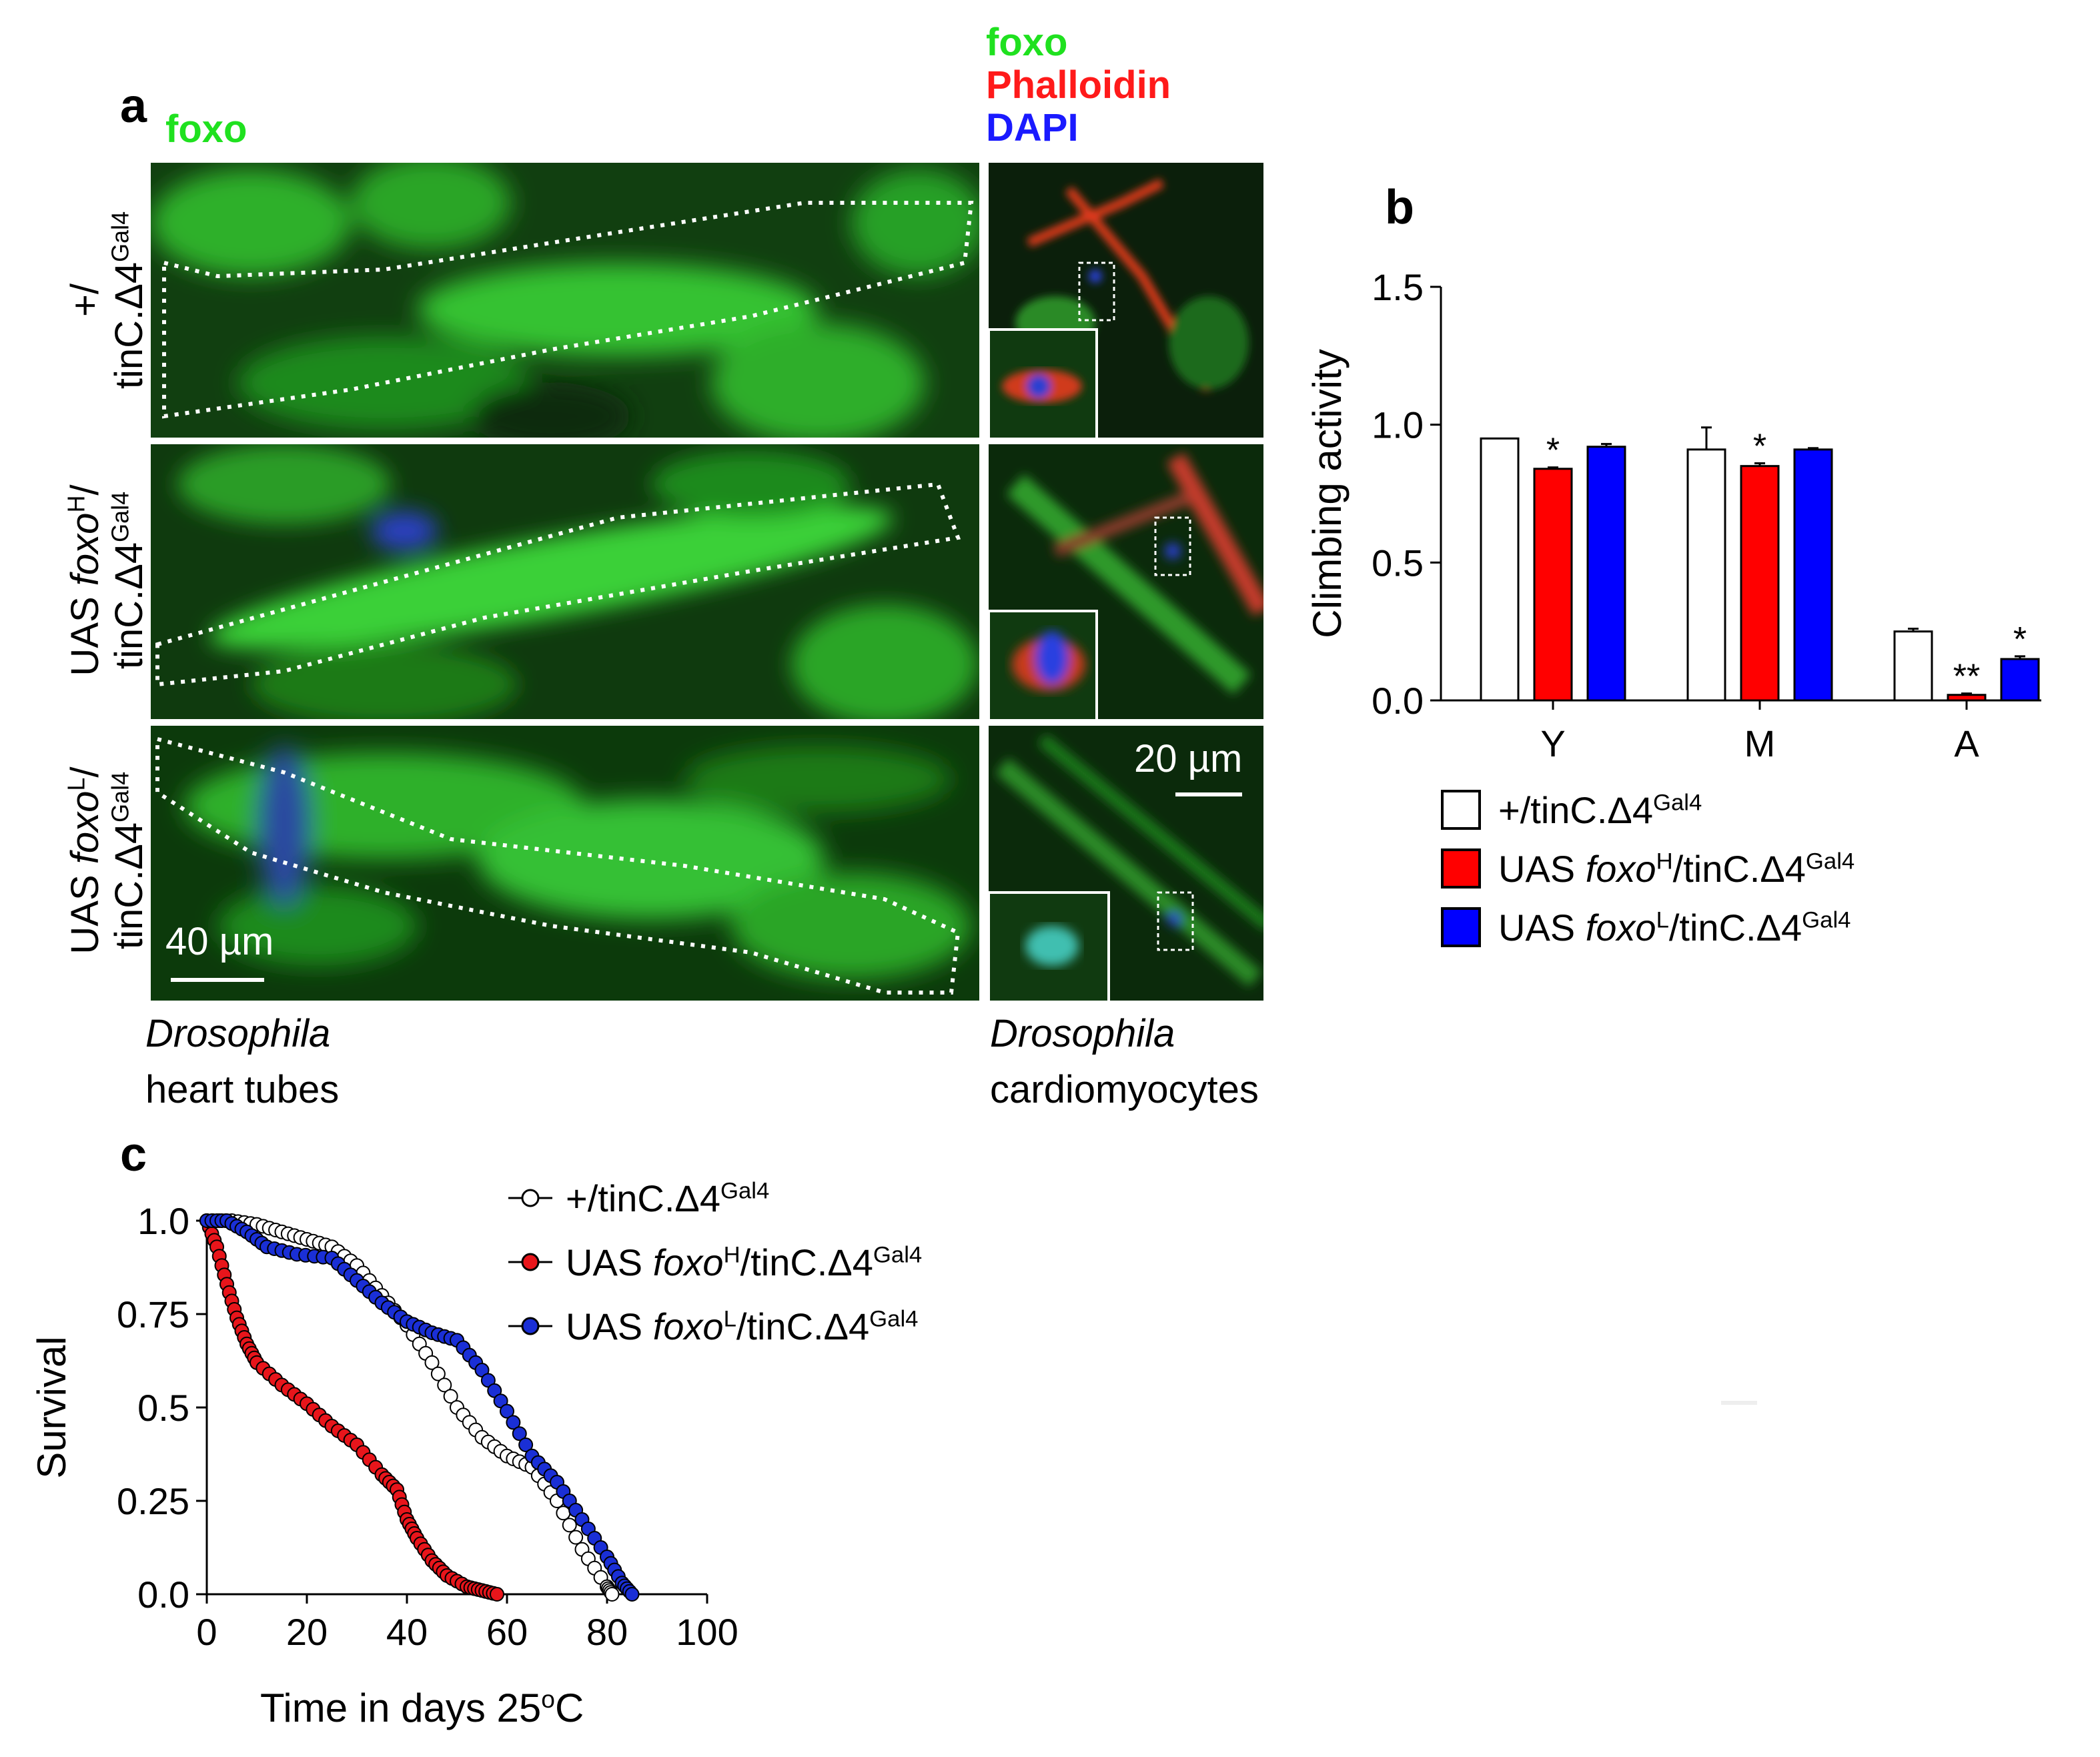  Describe the element at coordinates (153, 1501) in the screenshot. I see `y-tick-label: 0.25` at that location.